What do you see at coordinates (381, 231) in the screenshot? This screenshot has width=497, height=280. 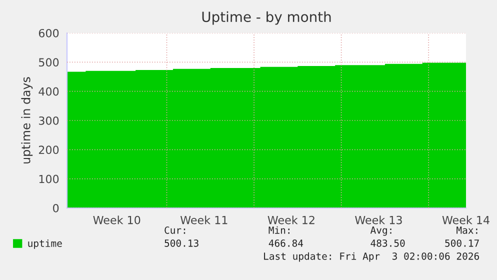 I see `text: Avg:` at bounding box center [381, 231].